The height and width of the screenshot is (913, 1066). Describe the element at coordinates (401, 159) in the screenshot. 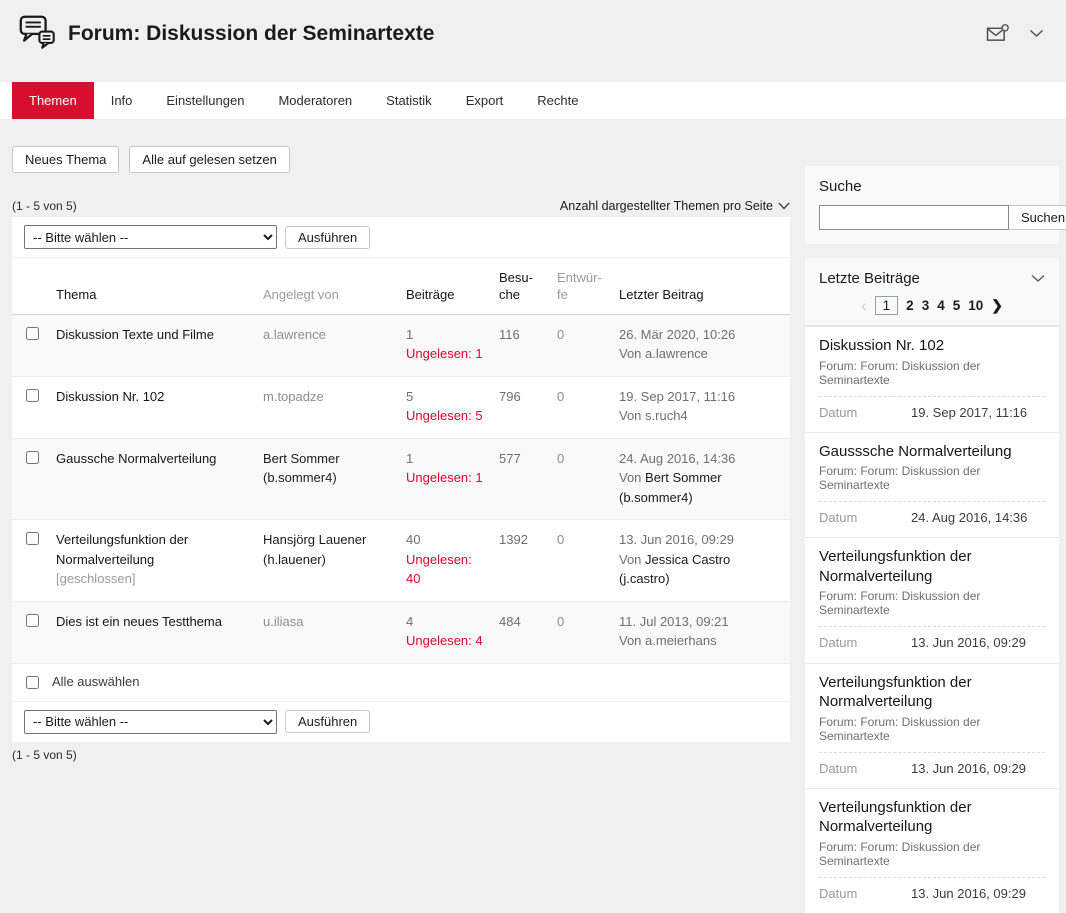

I see `topic-toolbar: Neues Thema Alle auf gelesen setzen` at that location.